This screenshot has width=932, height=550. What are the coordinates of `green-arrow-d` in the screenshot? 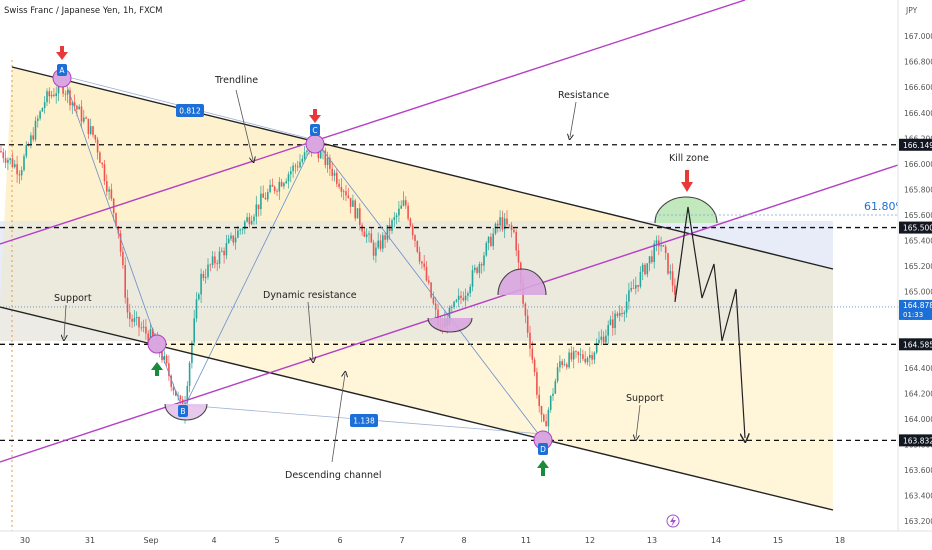 It's located at (543, 468).